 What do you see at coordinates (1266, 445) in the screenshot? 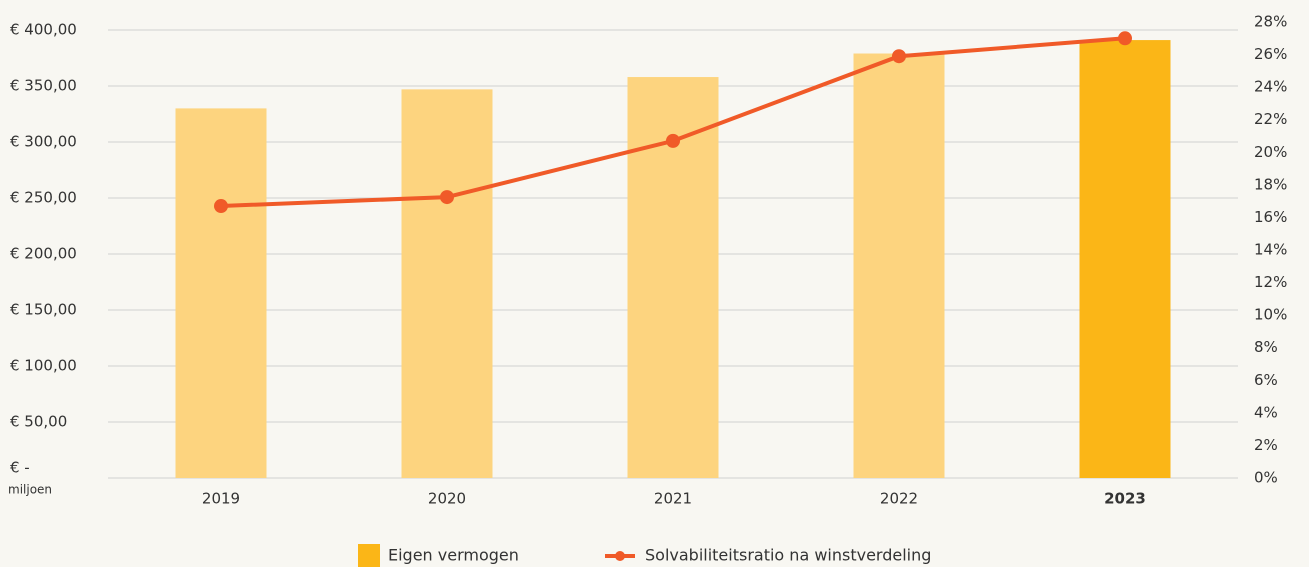
I see `y2-tick-label: 2%` at bounding box center [1266, 445].